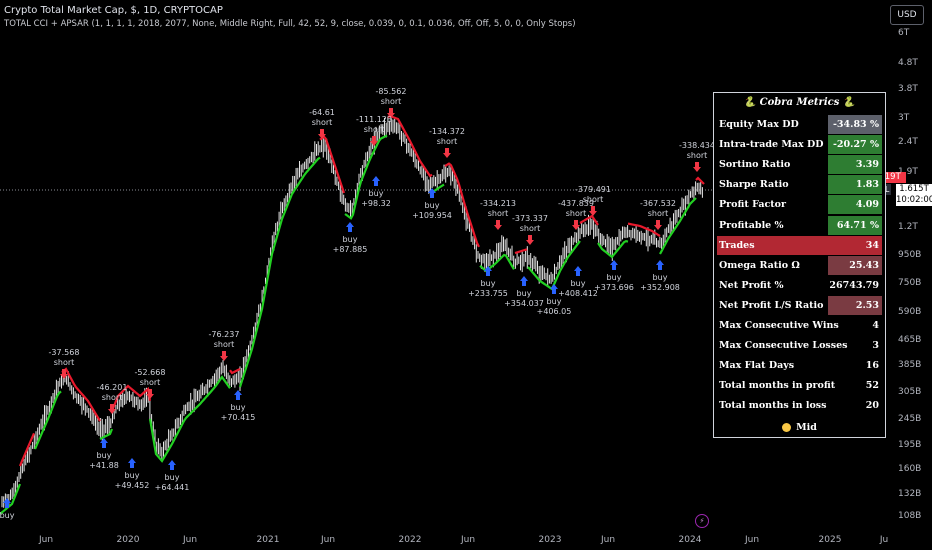  What do you see at coordinates (737, 245) in the screenshot?
I see `metric-label: Trades` at bounding box center [737, 245].